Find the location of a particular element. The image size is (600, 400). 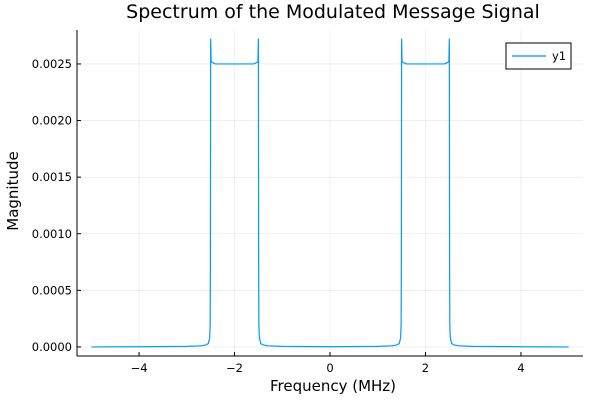

y-tick-label: 0.0025 is located at coordinates (52, 64).